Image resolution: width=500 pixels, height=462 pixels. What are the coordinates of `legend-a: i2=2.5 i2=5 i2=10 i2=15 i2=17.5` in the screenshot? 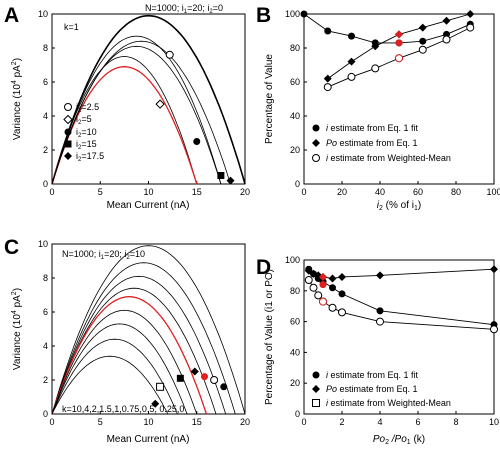 It's located at (83, 132).